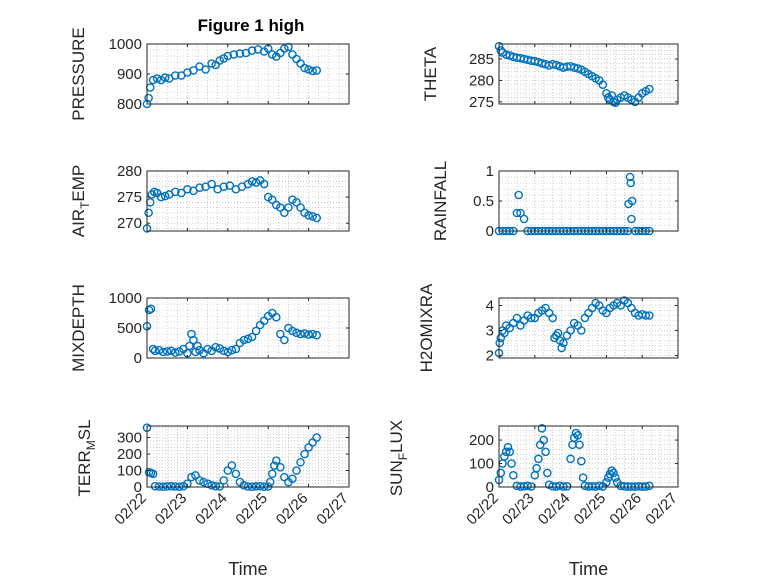 Image resolution: width=778 pixels, height=583 pixels. What do you see at coordinates (129, 471) in the screenshot?
I see `y-tick-label: 100` at bounding box center [129, 471].